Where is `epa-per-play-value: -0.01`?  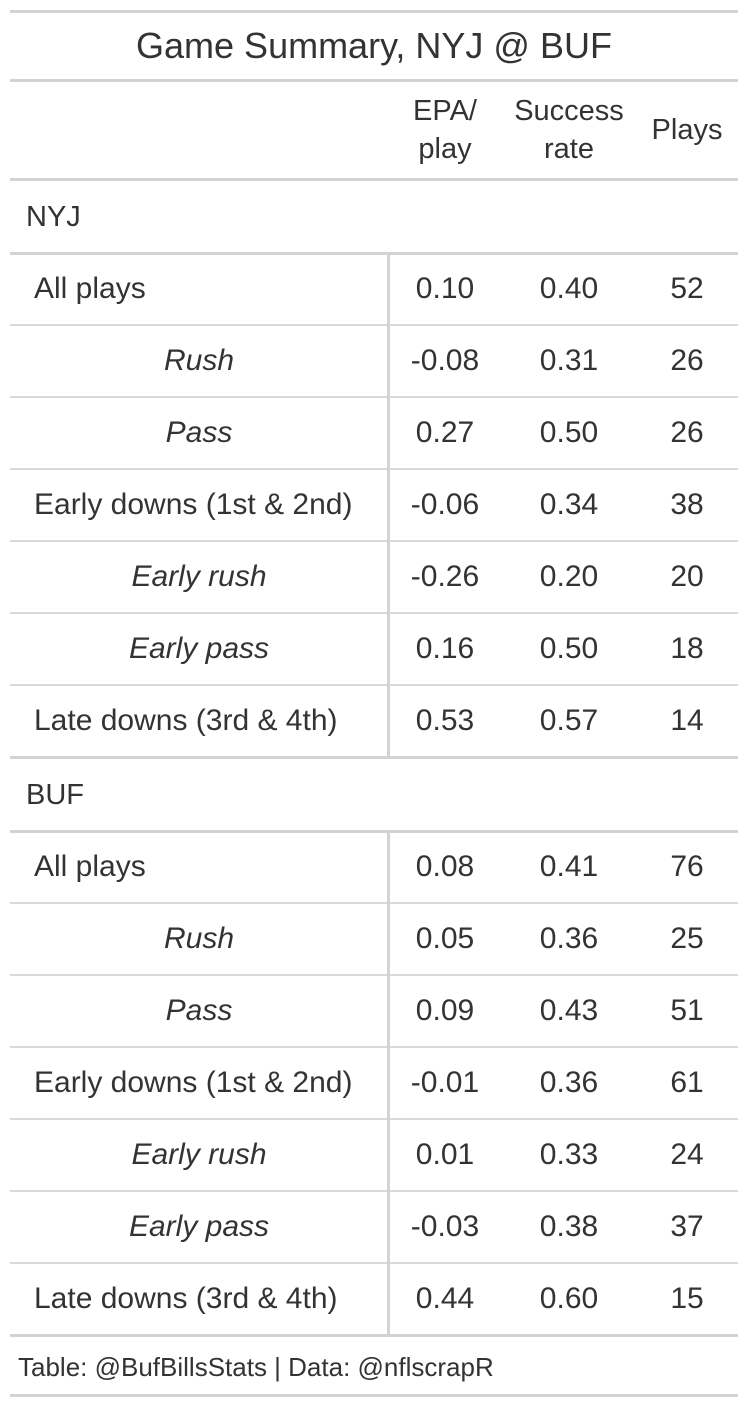
epa-per-play-value: -0.01 is located at coordinates (445, 1082).